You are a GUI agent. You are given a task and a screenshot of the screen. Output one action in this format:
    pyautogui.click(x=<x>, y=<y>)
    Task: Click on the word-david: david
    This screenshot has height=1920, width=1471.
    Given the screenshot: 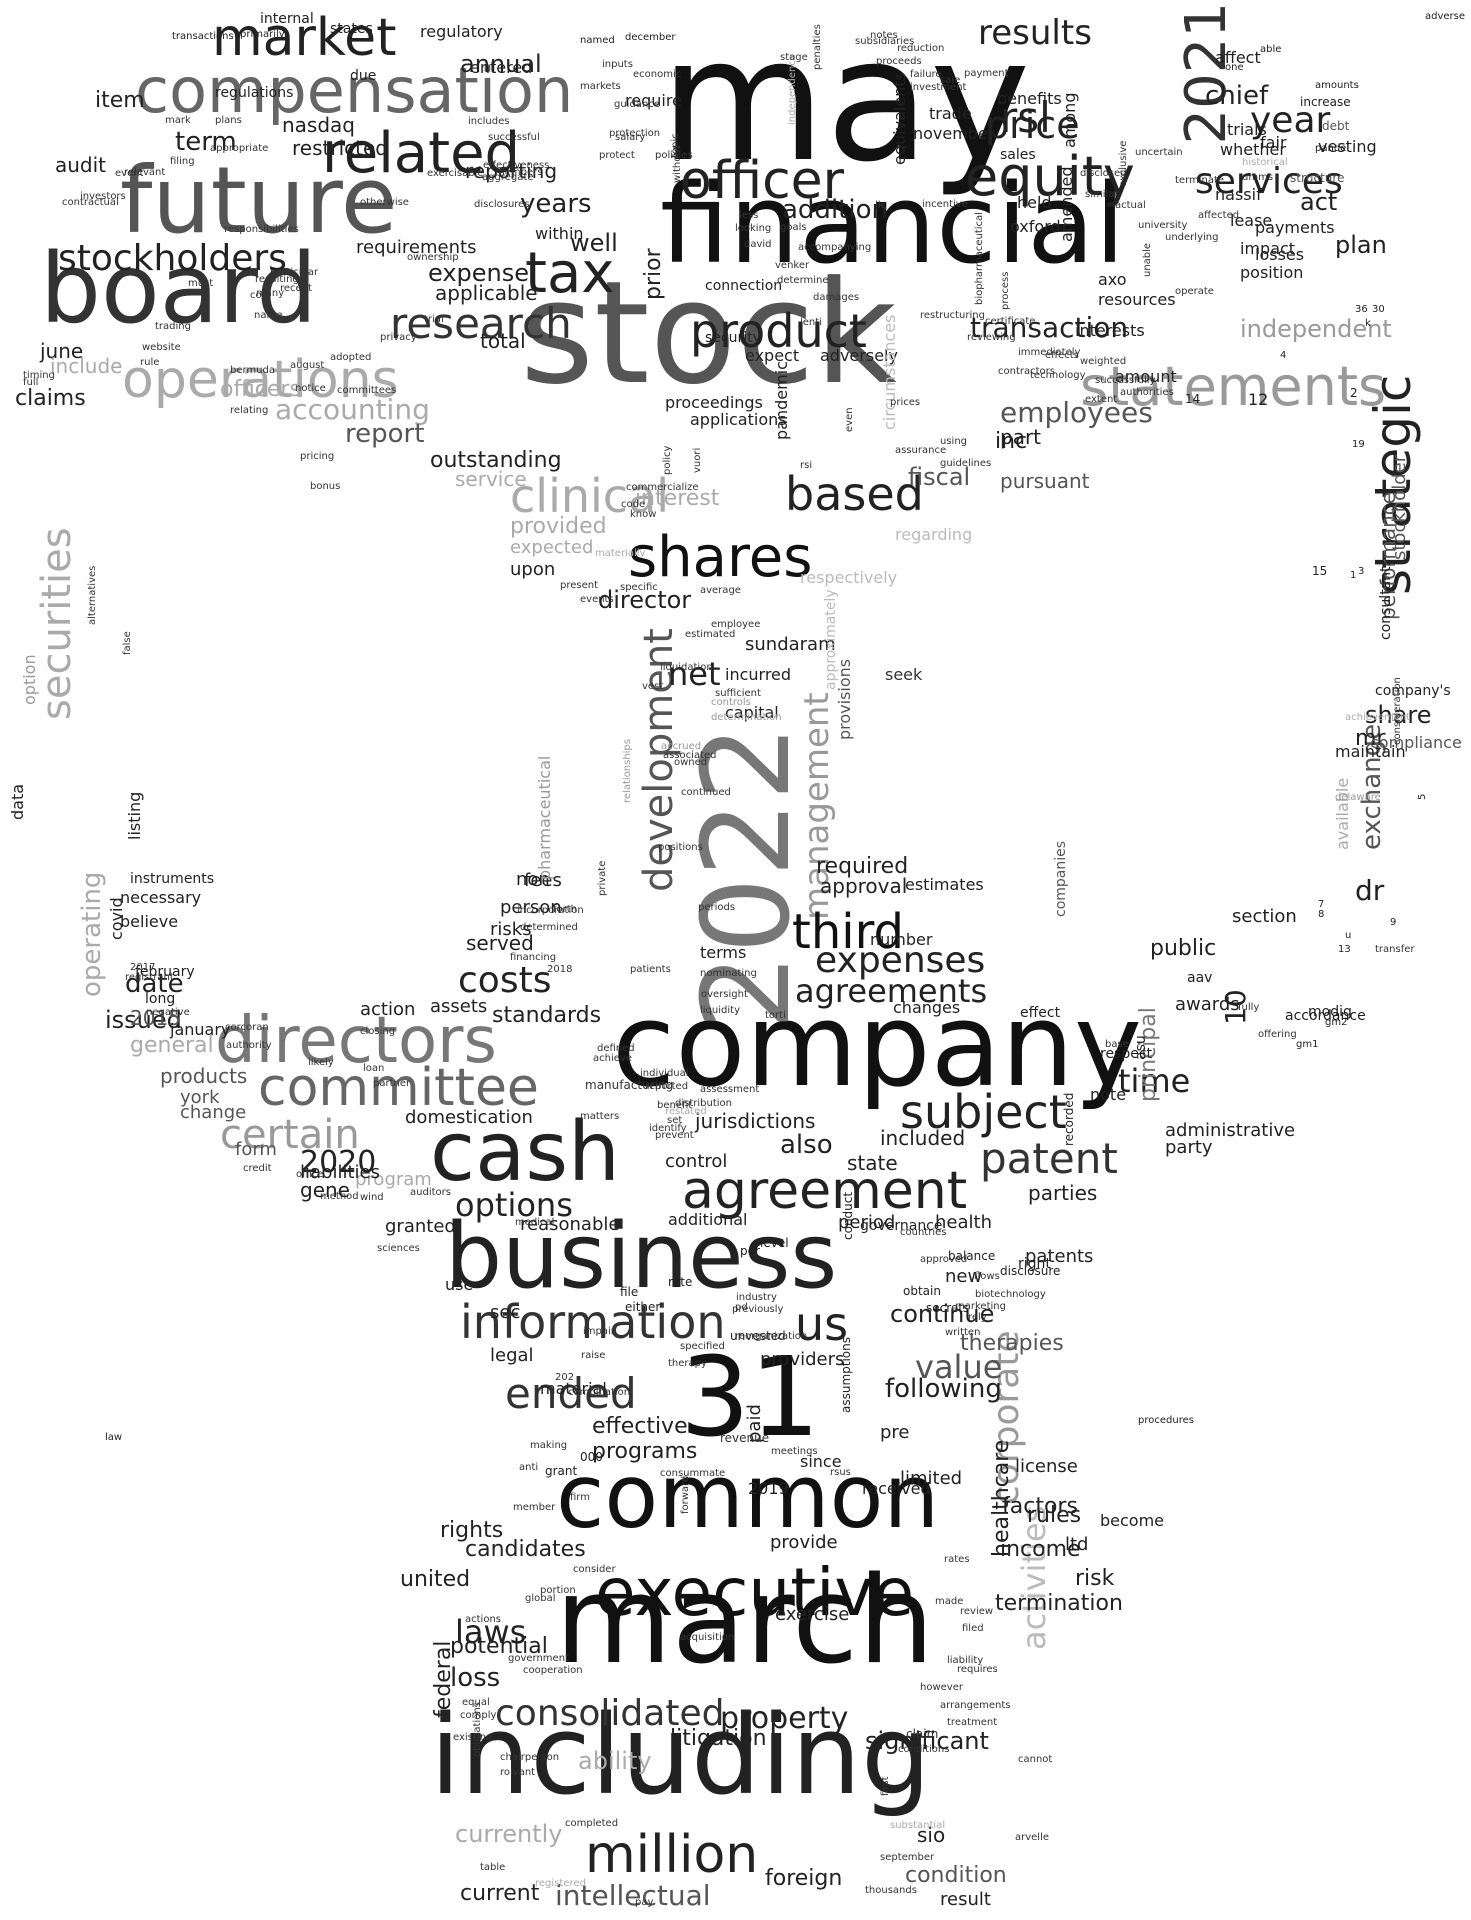 What is the action you would take?
    pyautogui.click(x=758, y=244)
    